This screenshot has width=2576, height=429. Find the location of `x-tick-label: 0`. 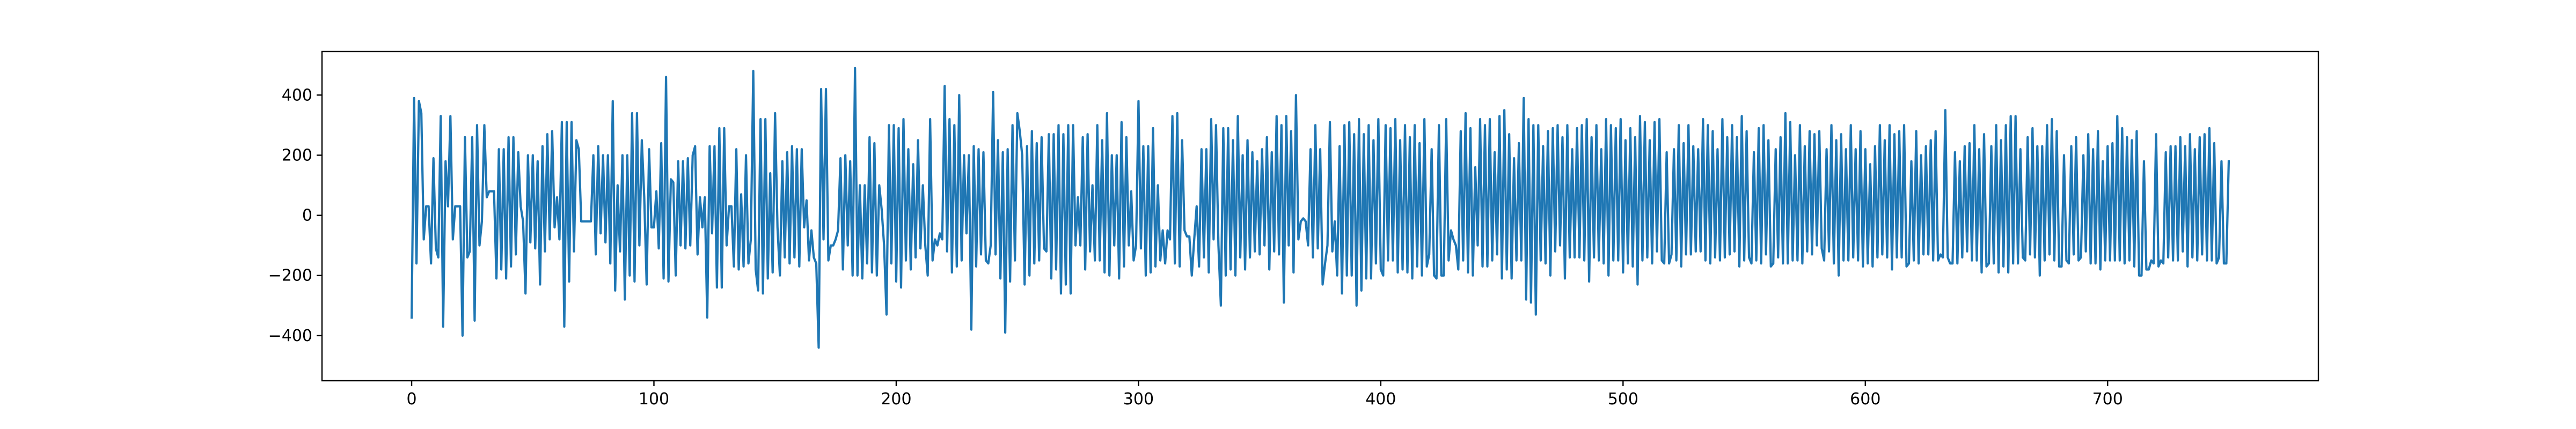

x-tick-label: 0 is located at coordinates (411, 399).